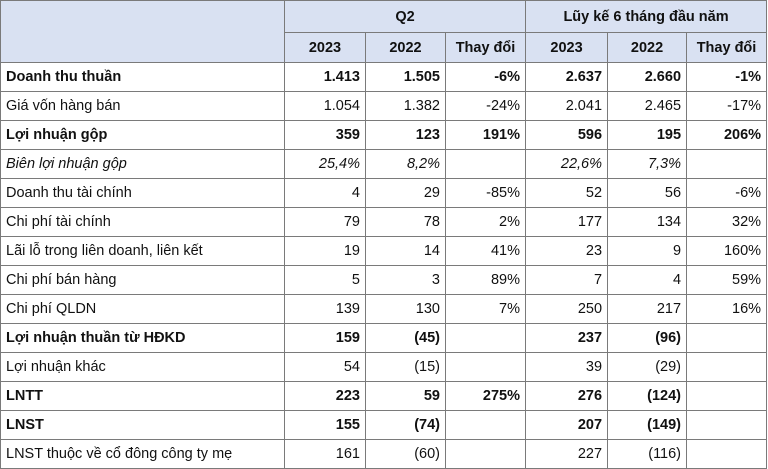 This screenshot has width=768, height=469. Describe the element at coordinates (567, 77) in the screenshot. I see `cell-value: 2.637` at that location.